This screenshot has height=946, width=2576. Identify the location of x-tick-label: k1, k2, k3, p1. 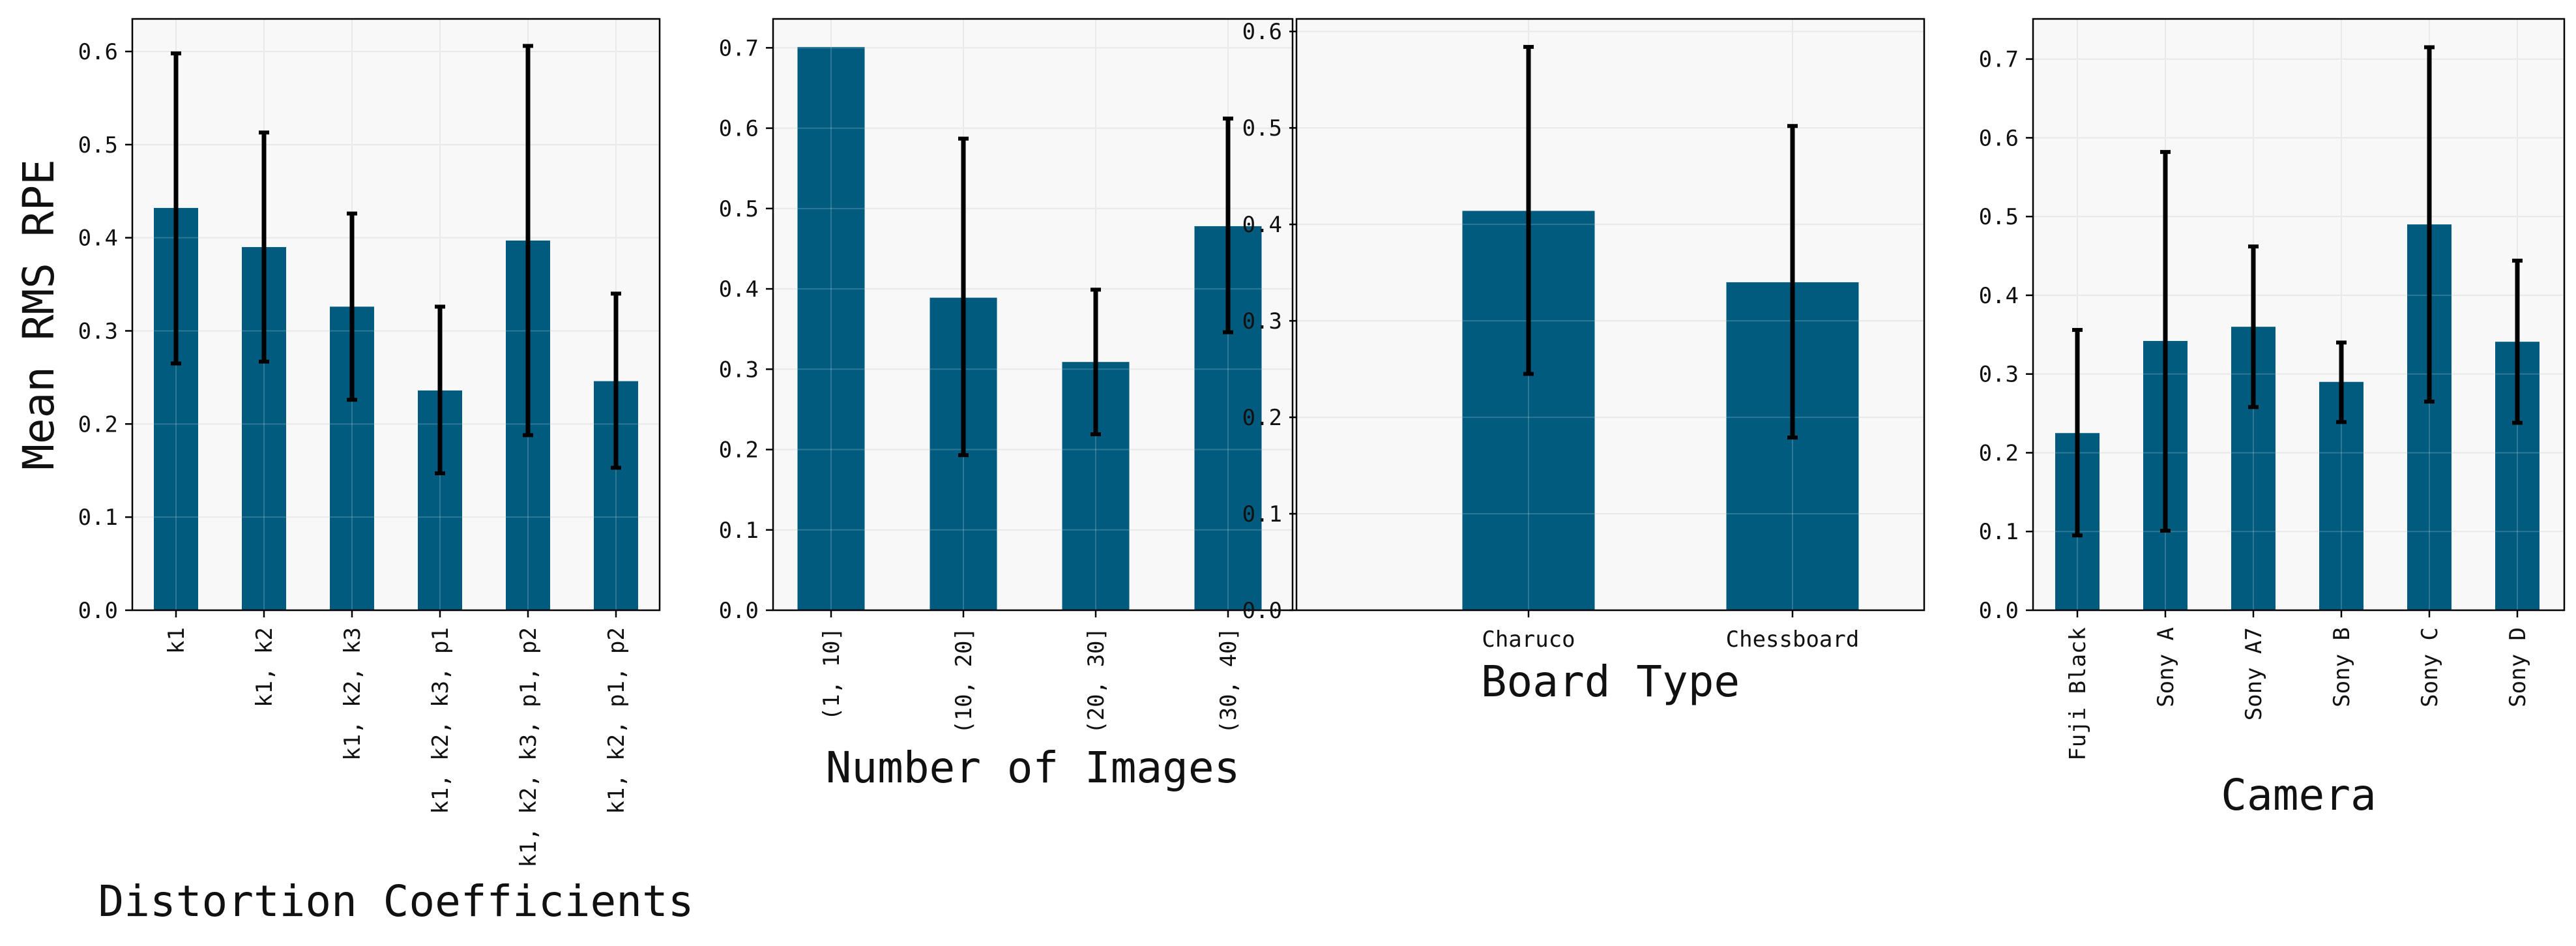
(441, 720).